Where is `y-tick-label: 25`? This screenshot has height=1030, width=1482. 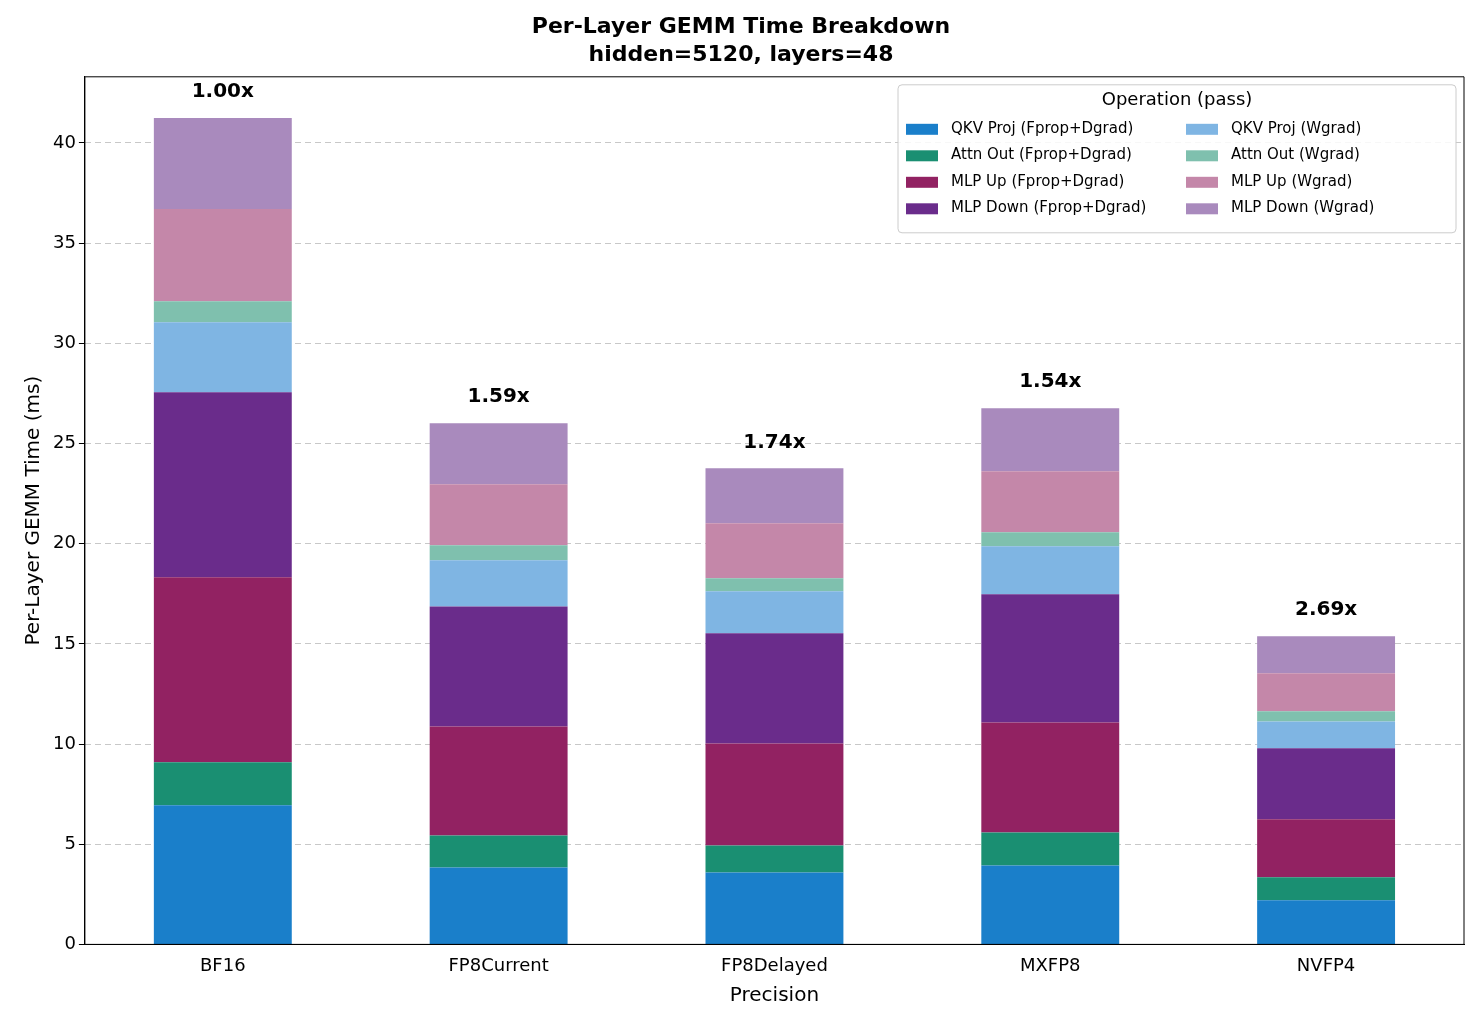 y-tick-label: 25 is located at coordinates (64, 442).